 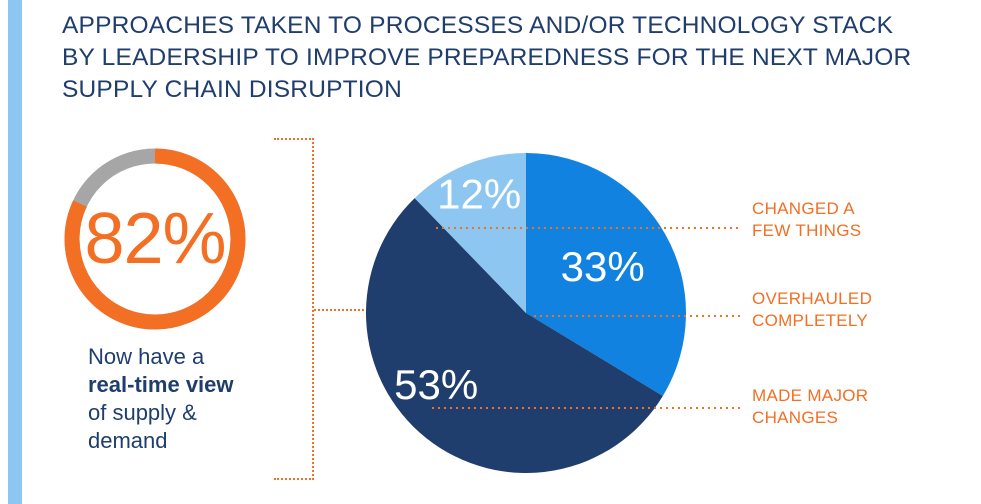 What do you see at coordinates (807, 230) in the screenshot?
I see `label-line: FEW THINGS` at bounding box center [807, 230].